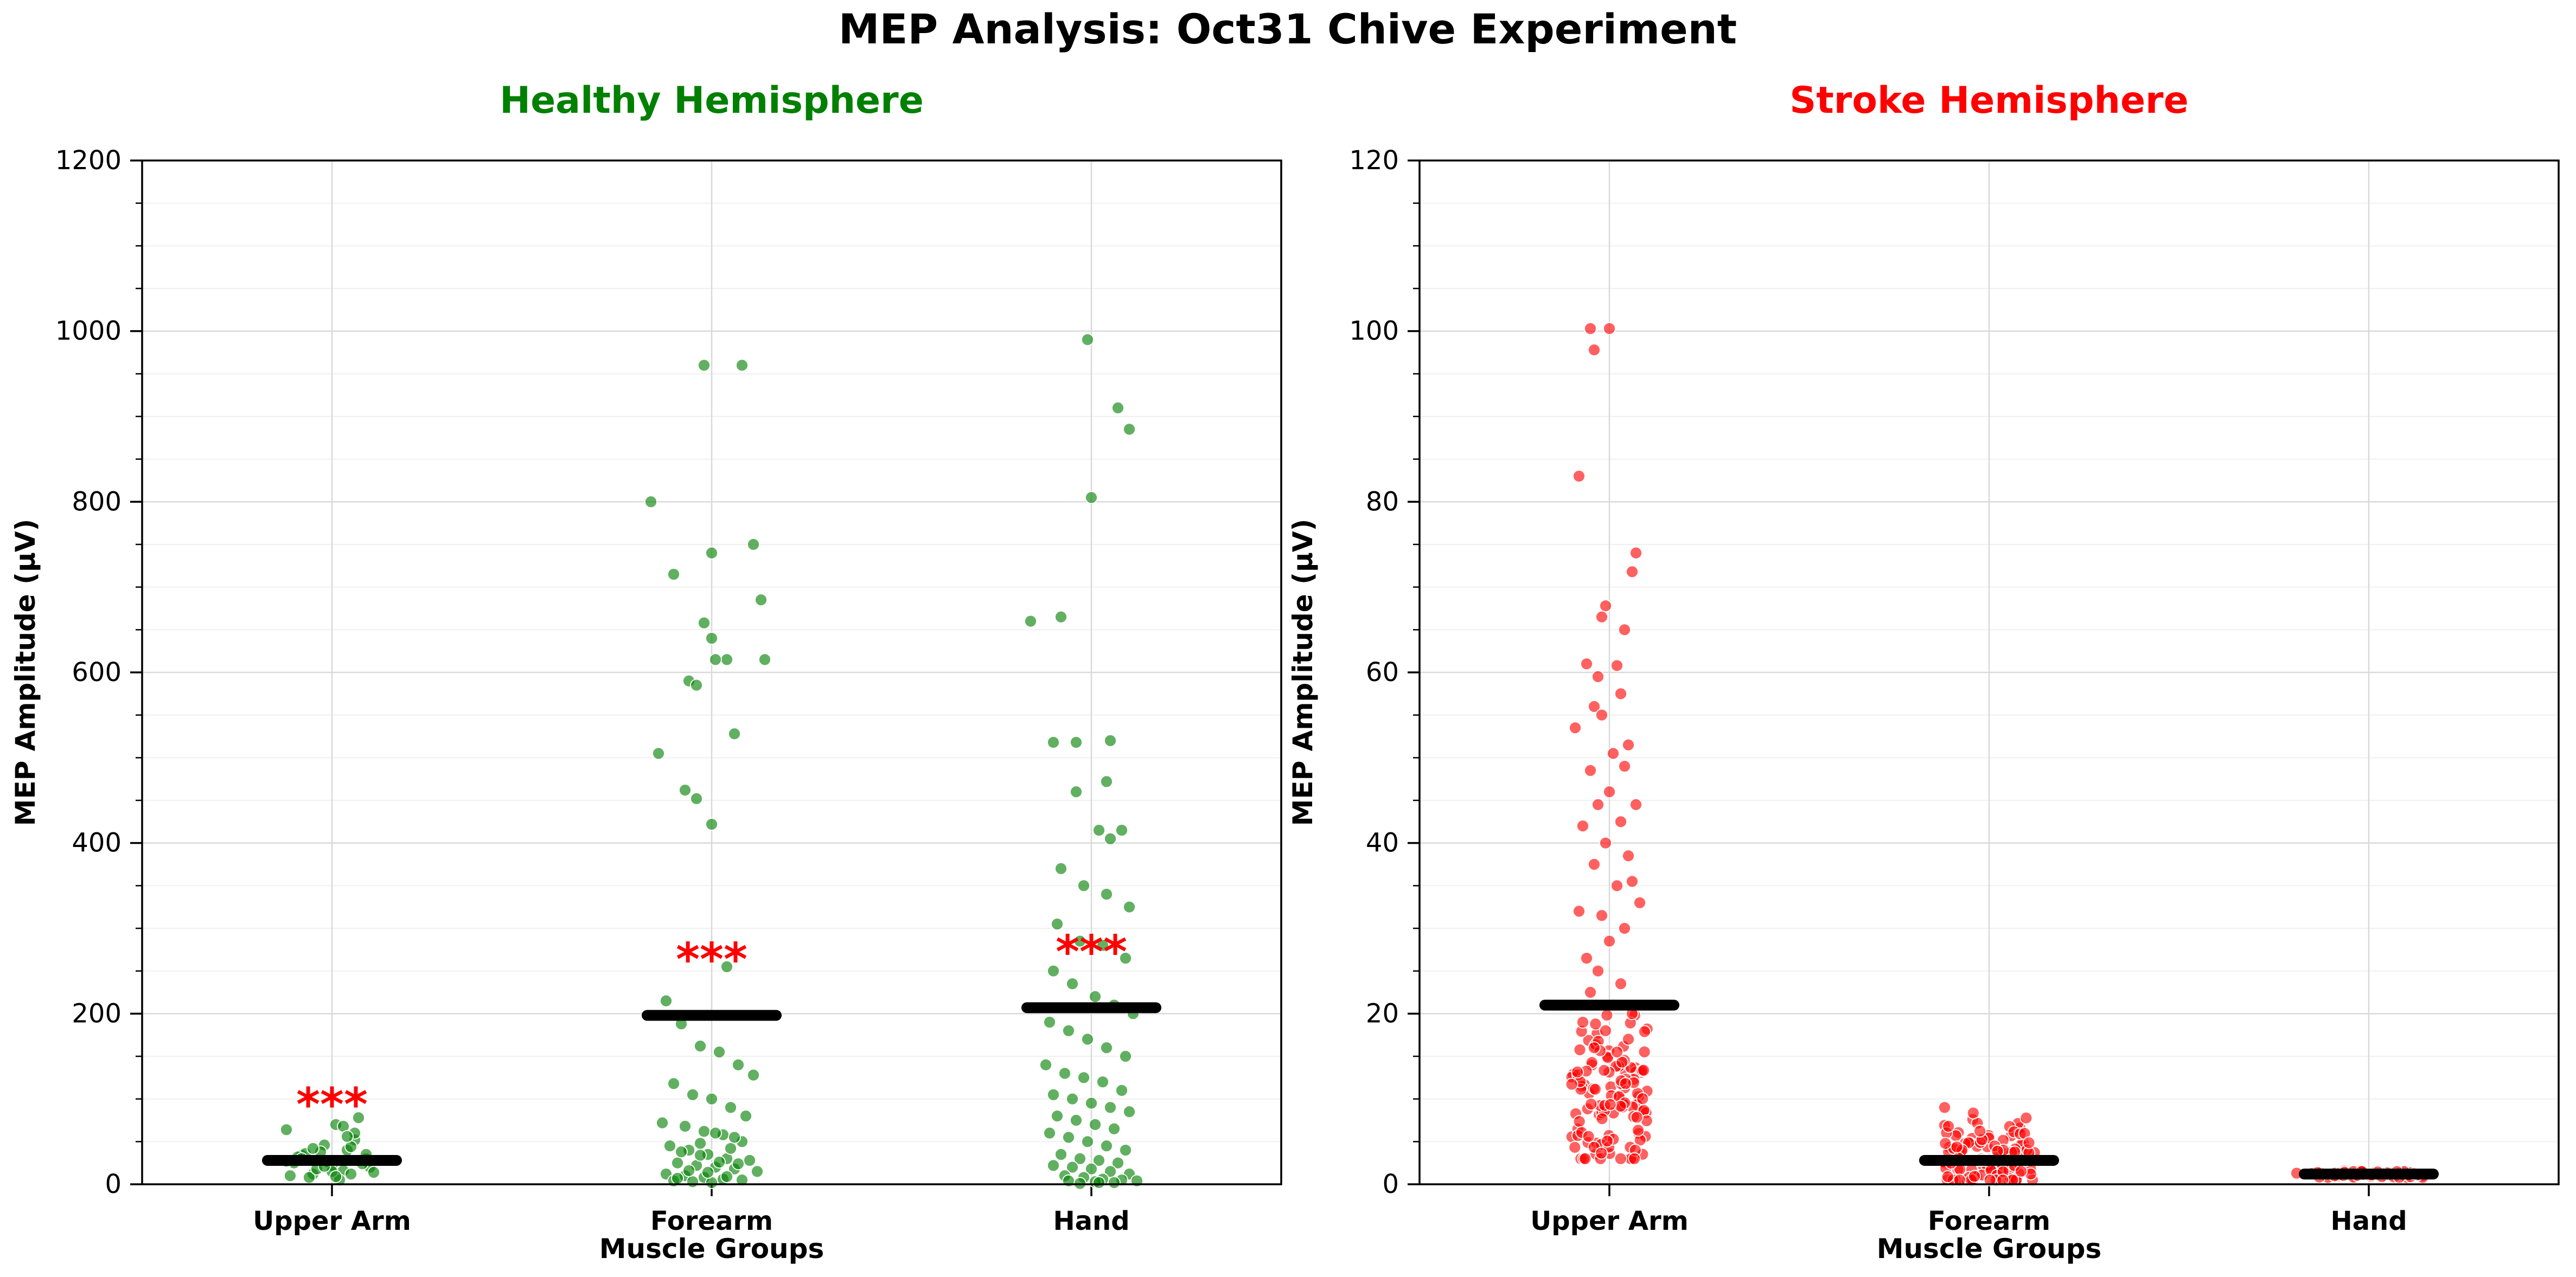  Describe the element at coordinates (1988, 100) in the screenshot. I see `stroke-hemisphere-title: Stroke Hemisphere` at that location.